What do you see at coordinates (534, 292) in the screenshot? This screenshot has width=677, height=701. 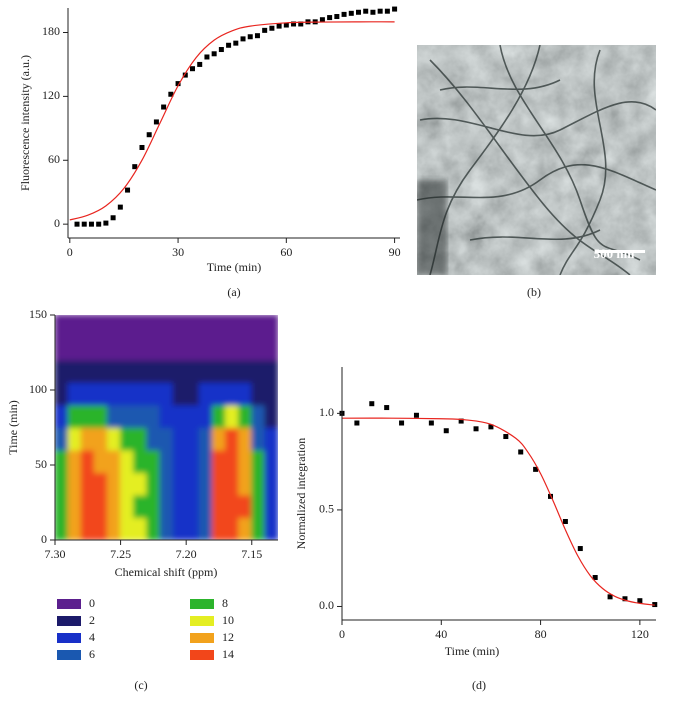 I see `caption: (b)` at bounding box center [534, 292].